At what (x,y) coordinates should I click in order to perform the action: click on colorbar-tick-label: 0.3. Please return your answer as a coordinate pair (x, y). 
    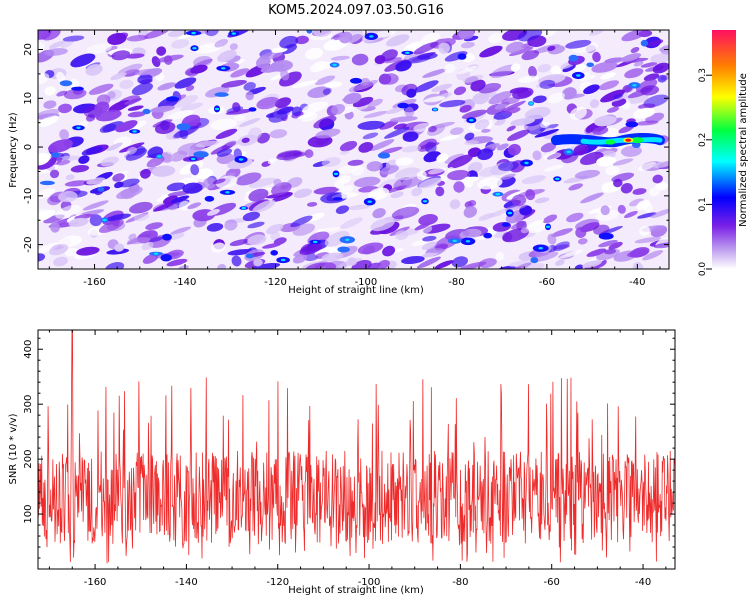
    Looking at the image, I should click on (703, 75).